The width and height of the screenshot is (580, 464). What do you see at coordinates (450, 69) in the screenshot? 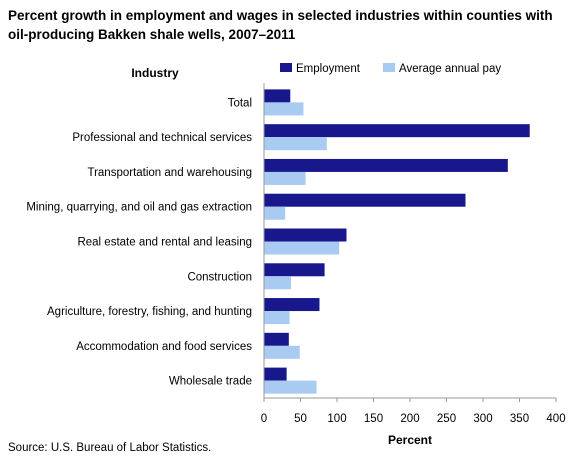
I see `legend-label-pay: Average annual pay` at bounding box center [450, 69].